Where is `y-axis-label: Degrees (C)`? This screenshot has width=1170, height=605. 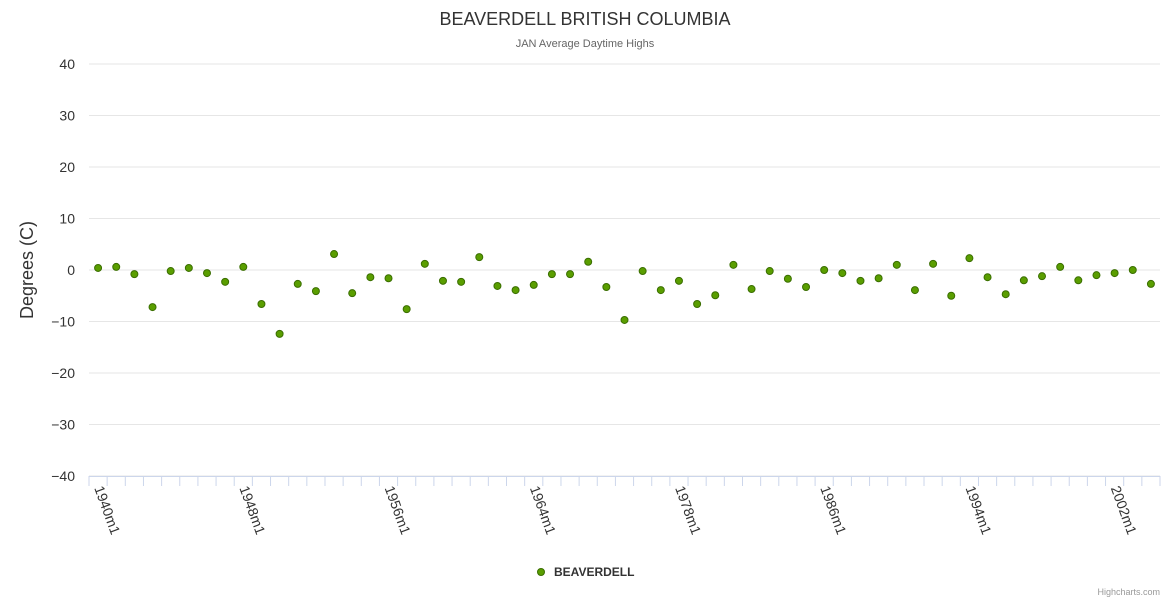 y-axis-label: Degrees (C) is located at coordinates (27, 270).